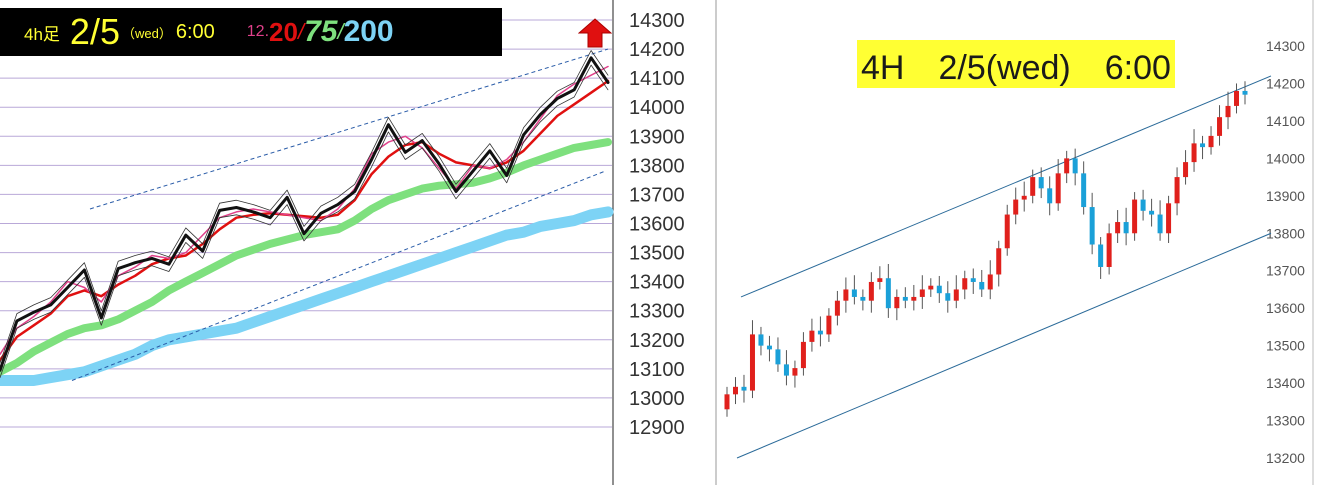 Image resolution: width=1321 pixels, height=485 pixels. Describe the element at coordinates (94, 31) in the screenshot. I see `date-label: 2/5` at that location.